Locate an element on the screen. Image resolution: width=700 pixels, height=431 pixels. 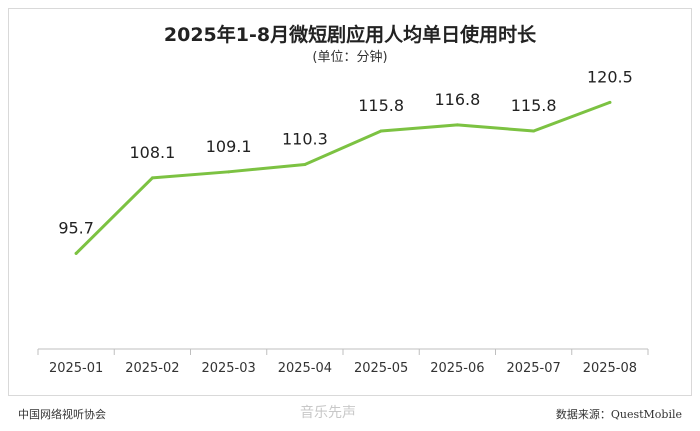
data-label: 120.5 is located at coordinates (610, 76).